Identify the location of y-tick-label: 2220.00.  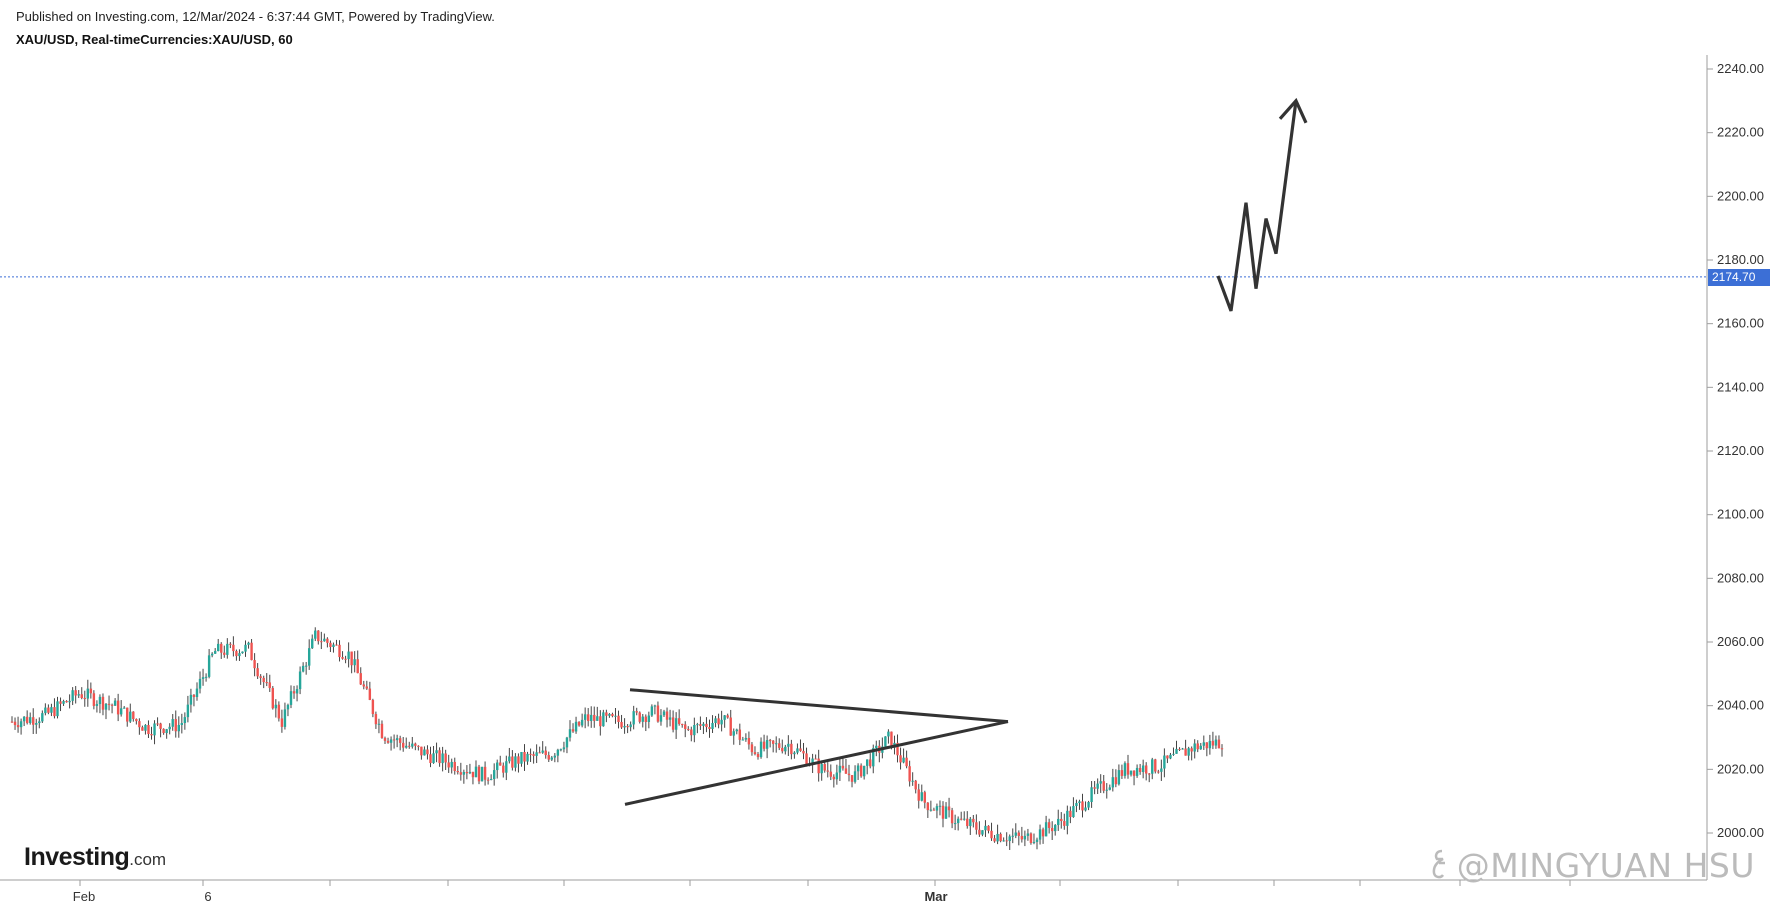
(1740, 132).